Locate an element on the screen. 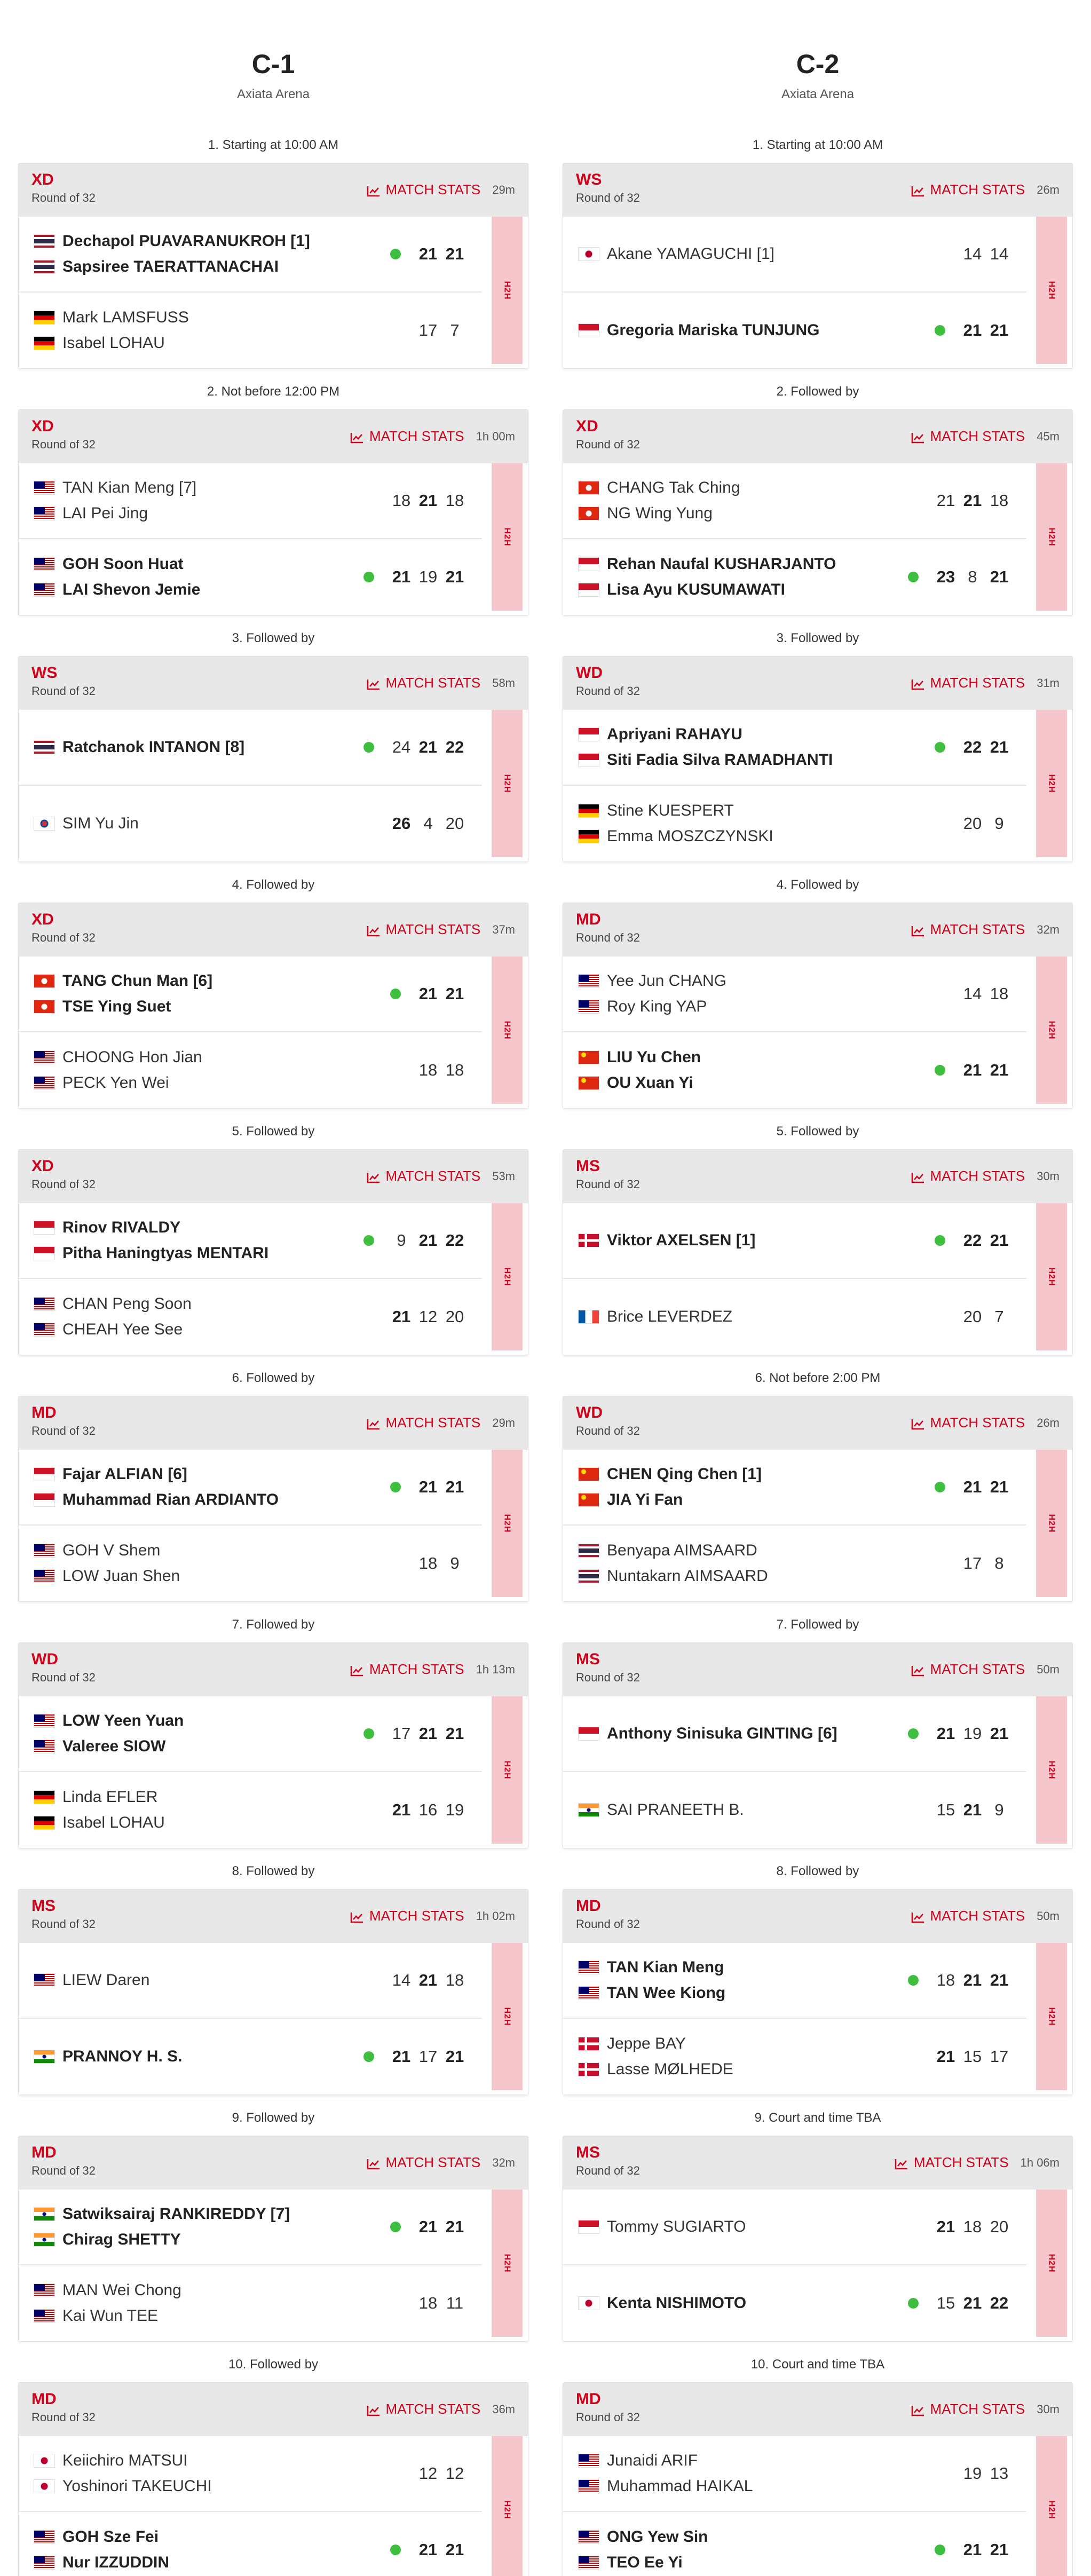  team-bottom: LIU Yu Chen OU Xuan Yi 21 21 is located at coordinates (795, 1070).